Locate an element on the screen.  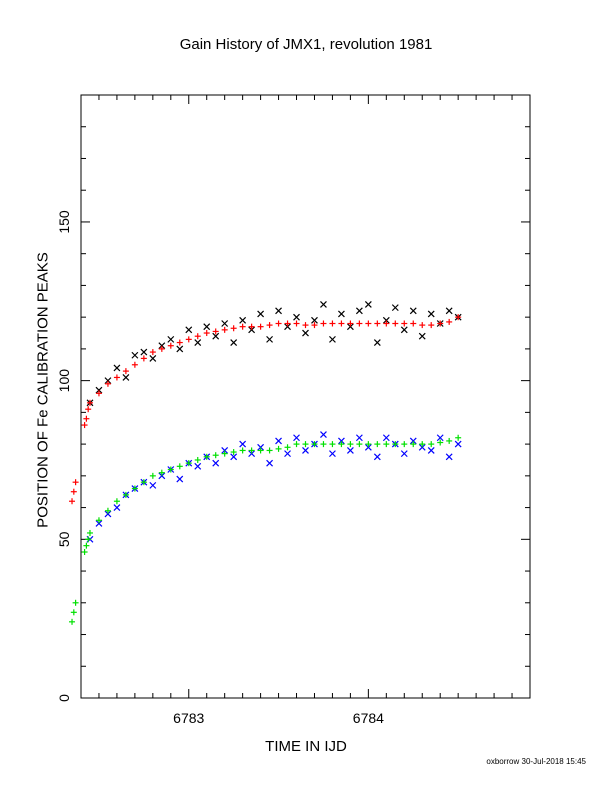
y-tick-label: 0 is located at coordinates (64, 698).